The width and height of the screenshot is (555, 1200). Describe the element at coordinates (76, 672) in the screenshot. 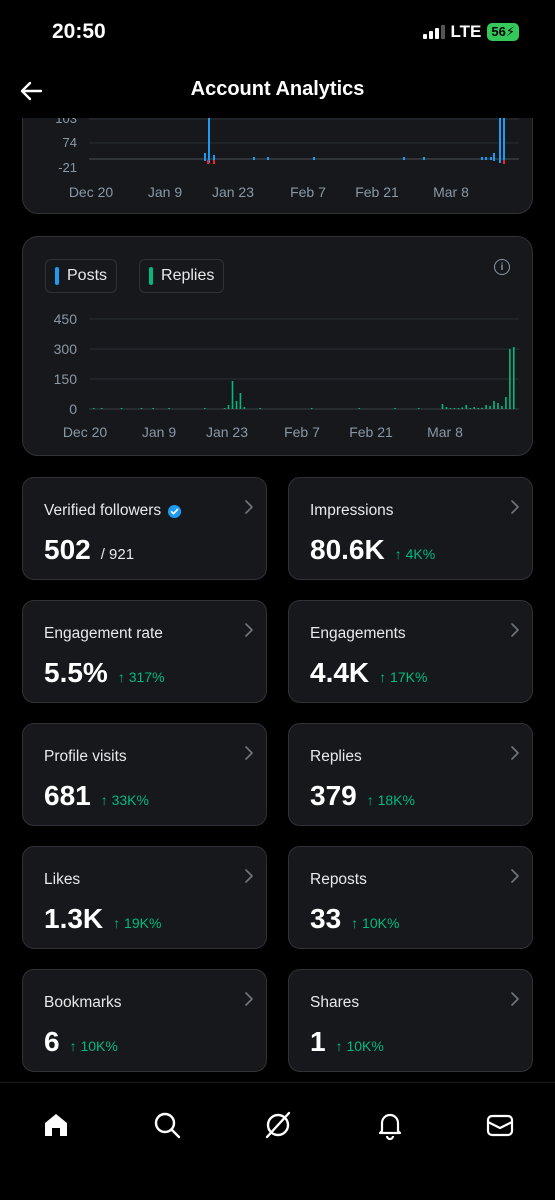

I see `metric-value: 5.5%` at that location.